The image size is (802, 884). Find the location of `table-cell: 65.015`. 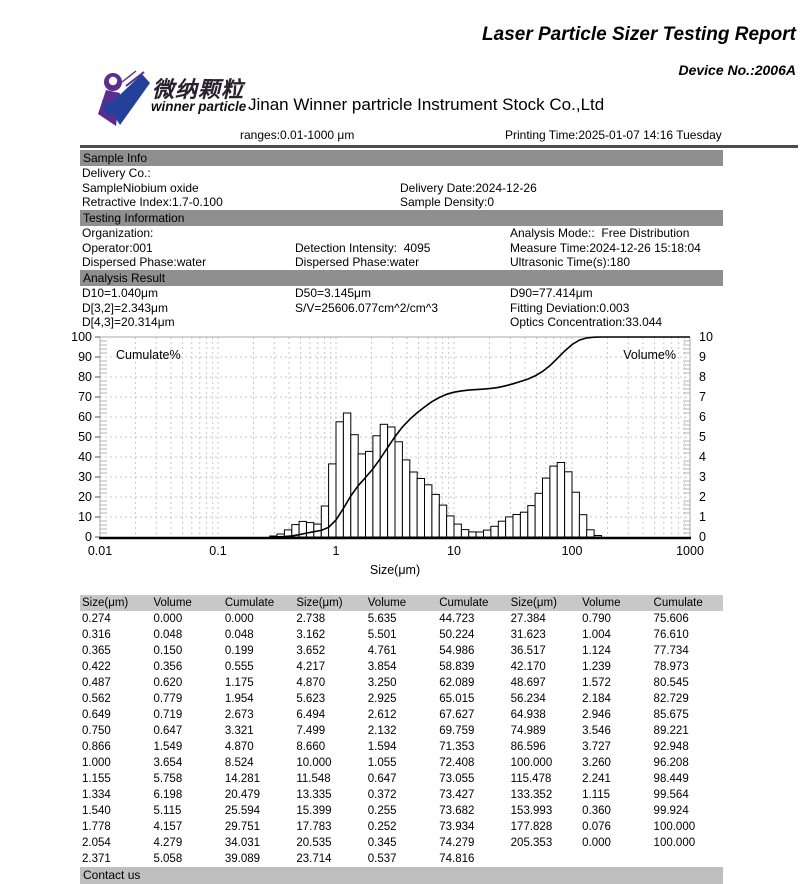

table-cell: 65.015 is located at coordinates (457, 698).